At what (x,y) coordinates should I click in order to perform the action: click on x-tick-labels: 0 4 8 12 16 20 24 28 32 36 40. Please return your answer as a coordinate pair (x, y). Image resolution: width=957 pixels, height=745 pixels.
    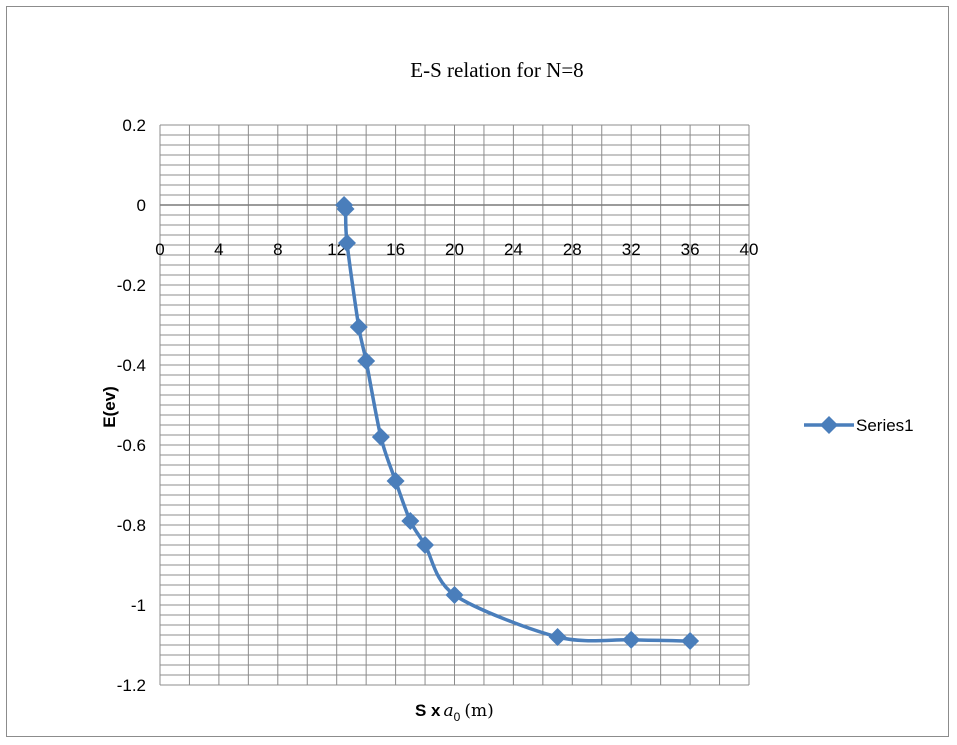
    Looking at the image, I should click on (456, 249).